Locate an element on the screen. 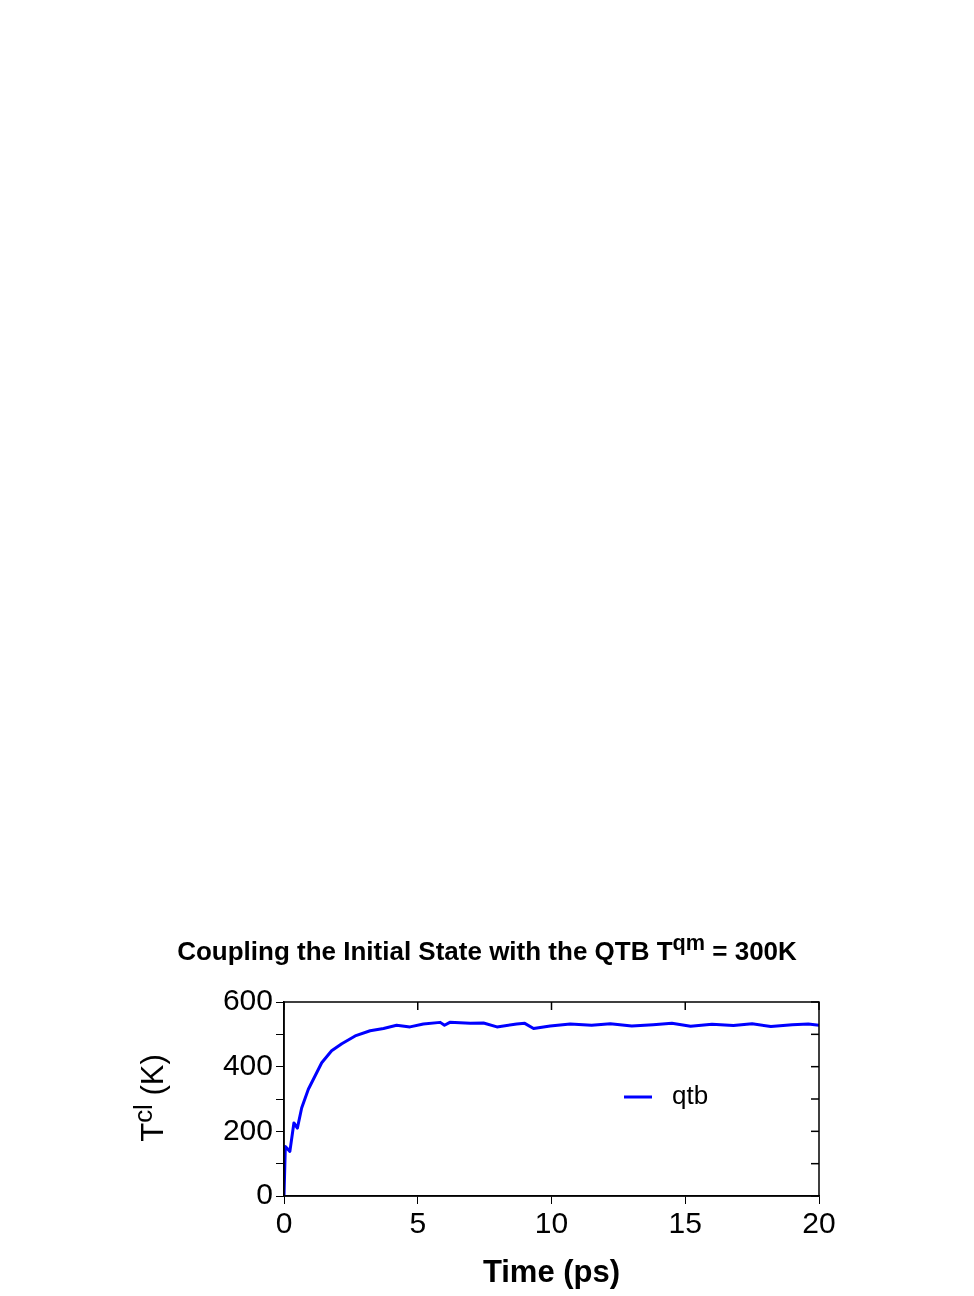 This screenshot has height=1296, width=974. y-tick-label: 200 is located at coordinates (247, 1129).